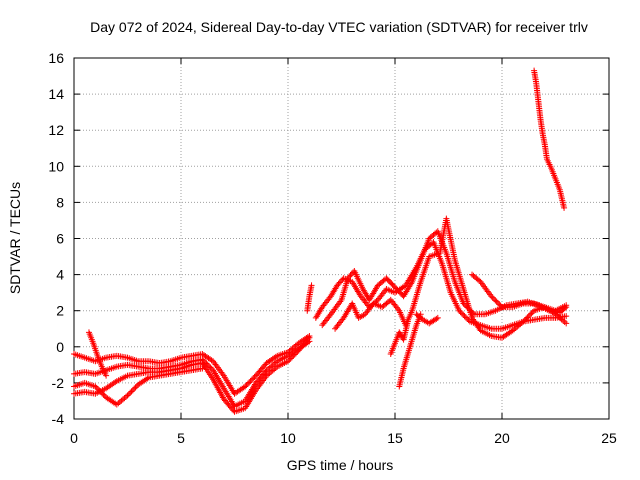 This screenshot has height=480, width=640. I want to click on series-track-l, so click(427, 319).